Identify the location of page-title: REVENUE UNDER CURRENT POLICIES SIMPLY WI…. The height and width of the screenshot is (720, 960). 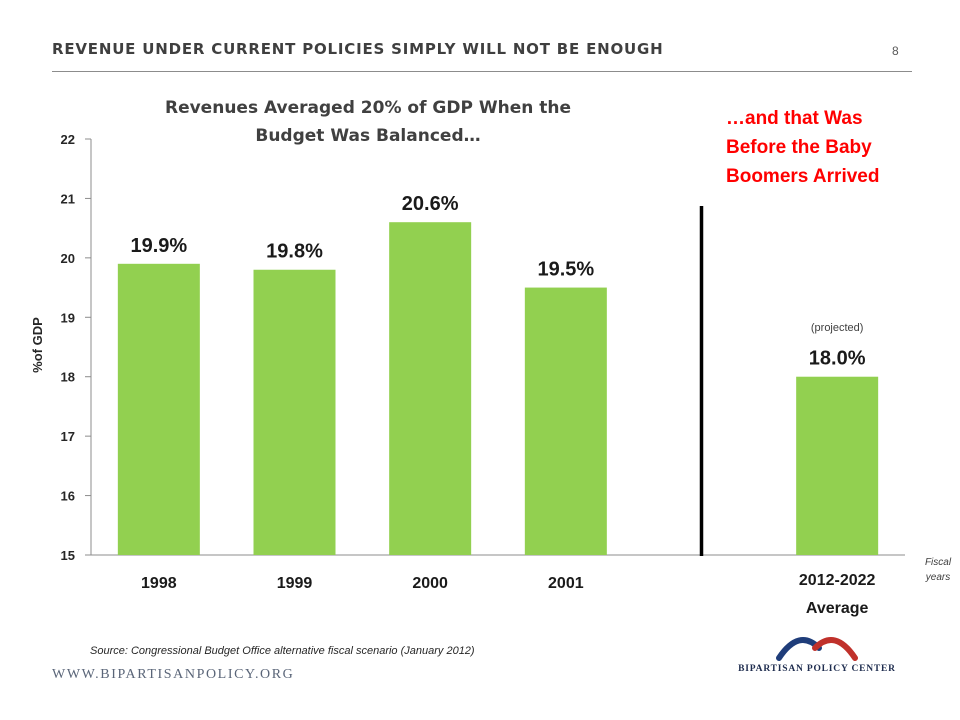
(358, 49).